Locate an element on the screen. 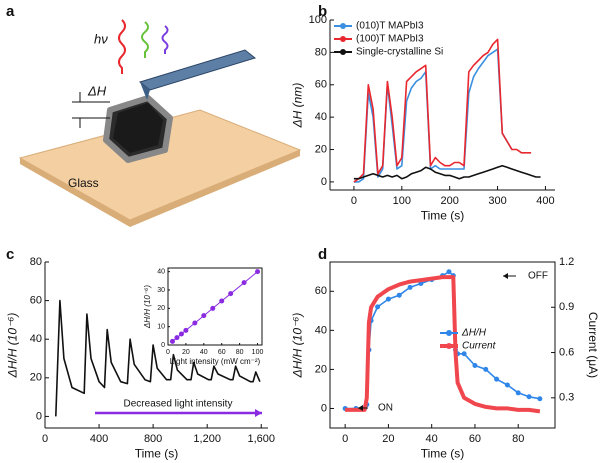  legend-label: (010)T MAPbI3 is located at coordinates (390, 26).